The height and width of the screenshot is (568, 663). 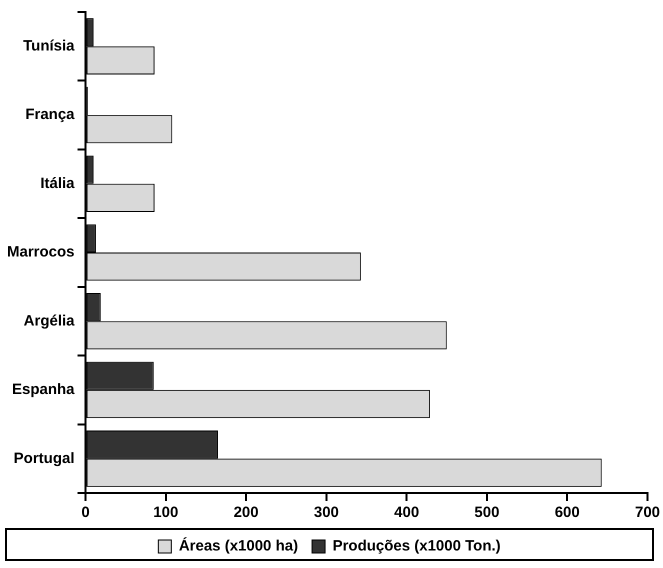 What do you see at coordinates (487, 513) in the screenshot?
I see `x-tick-label: 500` at bounding box center [487, 513].